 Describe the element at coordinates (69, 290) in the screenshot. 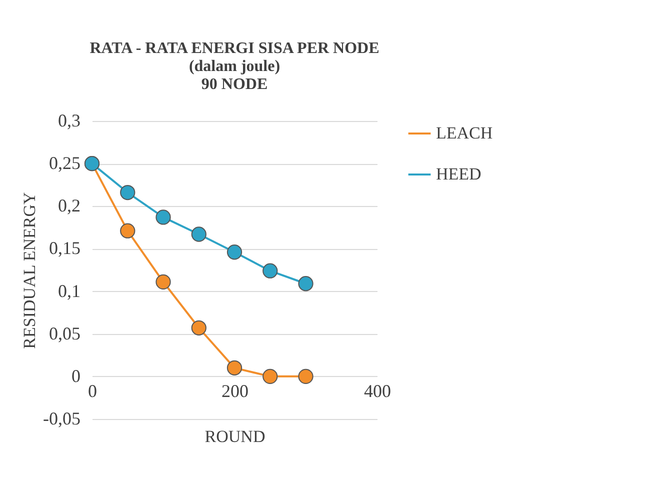

I see `y-tick-label: 0,1` at that location.